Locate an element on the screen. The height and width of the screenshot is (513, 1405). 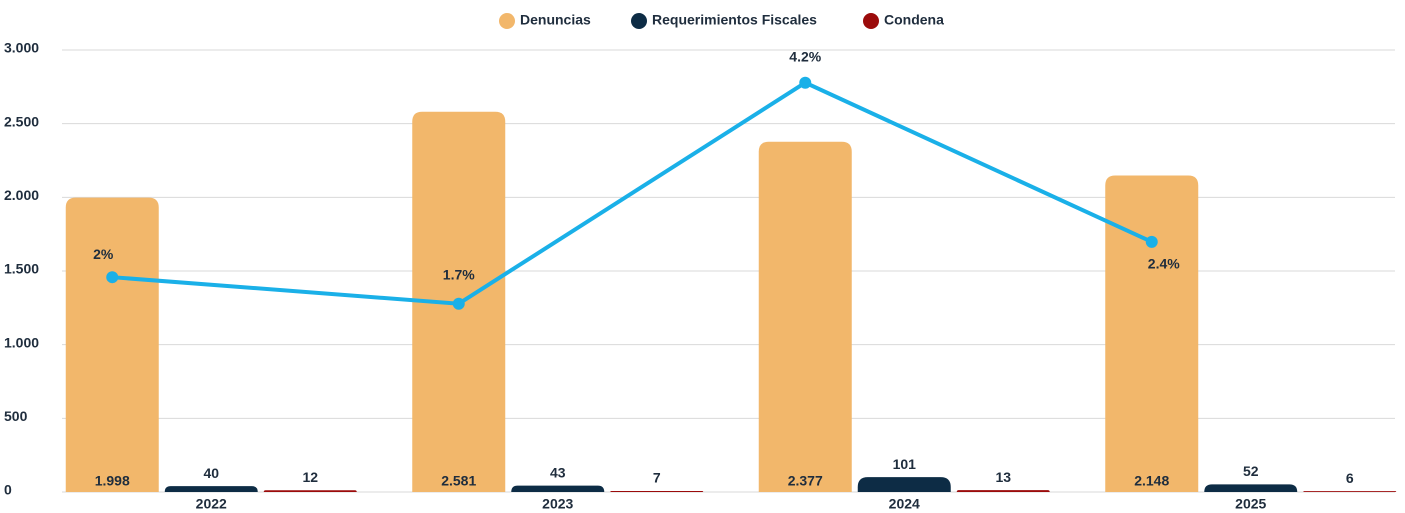
y-tick-label: 0 is located at coordinates (8, 490).